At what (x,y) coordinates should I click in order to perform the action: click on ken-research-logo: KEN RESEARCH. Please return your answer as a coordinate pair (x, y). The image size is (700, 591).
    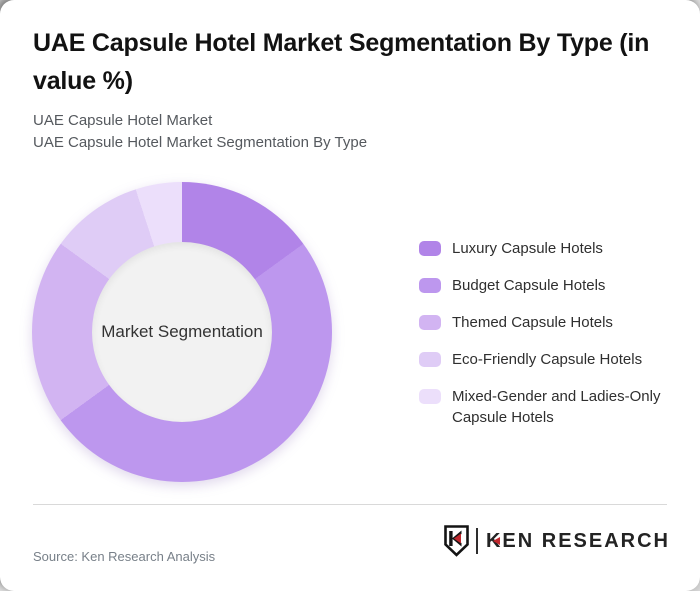
    Looking at the image, I should click on (556, 541).